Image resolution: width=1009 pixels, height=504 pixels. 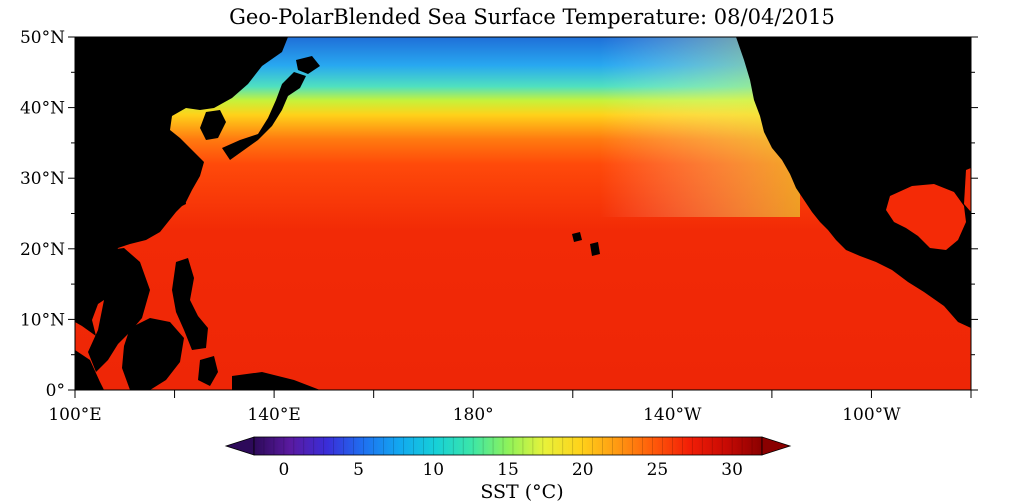 I want to click on colorbar-tick-label: 20, so click(x=583, y=470).